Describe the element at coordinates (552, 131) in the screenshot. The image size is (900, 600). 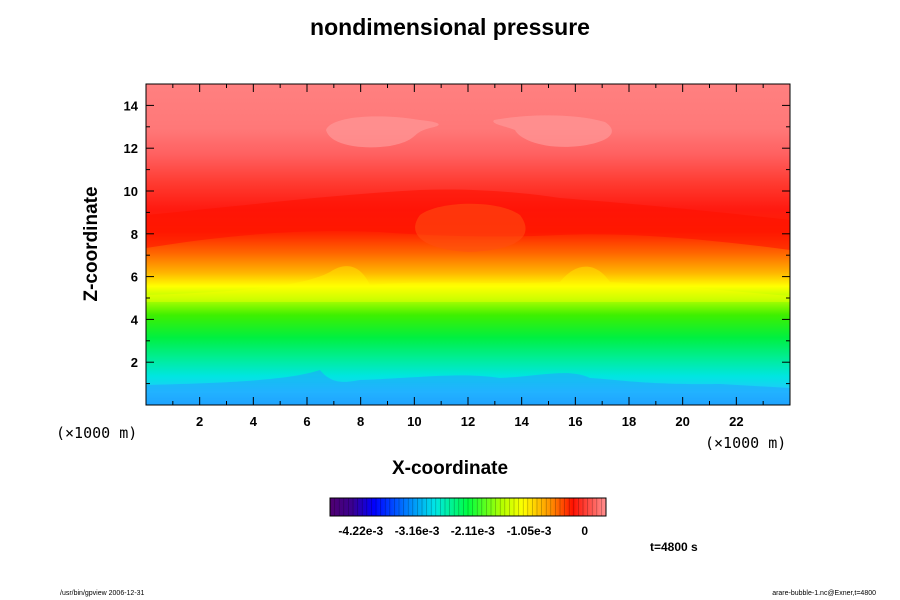
I see `field-upper-right-blob` at that location.